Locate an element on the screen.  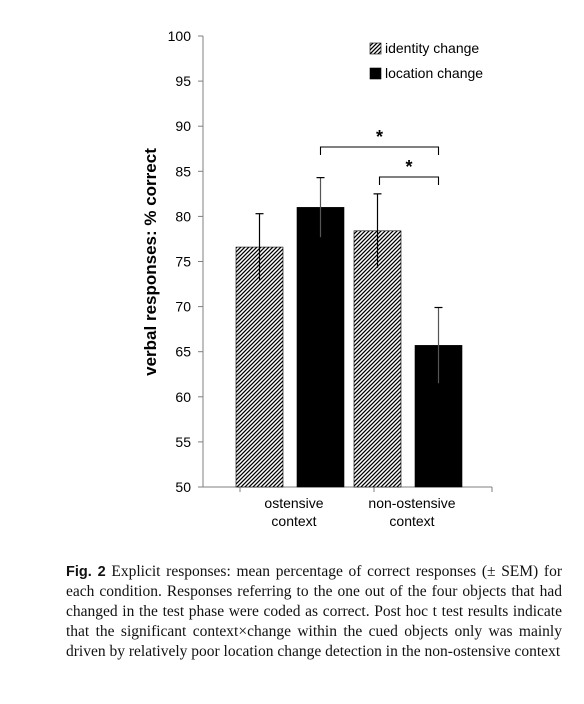
y-tick-label: 95 is located at coordinates (183, 81).